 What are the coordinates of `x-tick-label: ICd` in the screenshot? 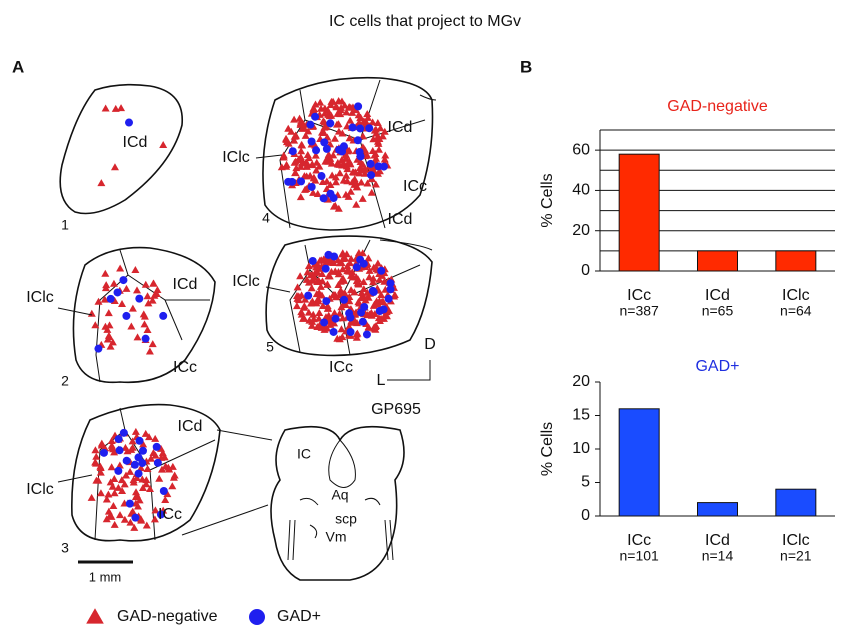 It's located at (717, 540).